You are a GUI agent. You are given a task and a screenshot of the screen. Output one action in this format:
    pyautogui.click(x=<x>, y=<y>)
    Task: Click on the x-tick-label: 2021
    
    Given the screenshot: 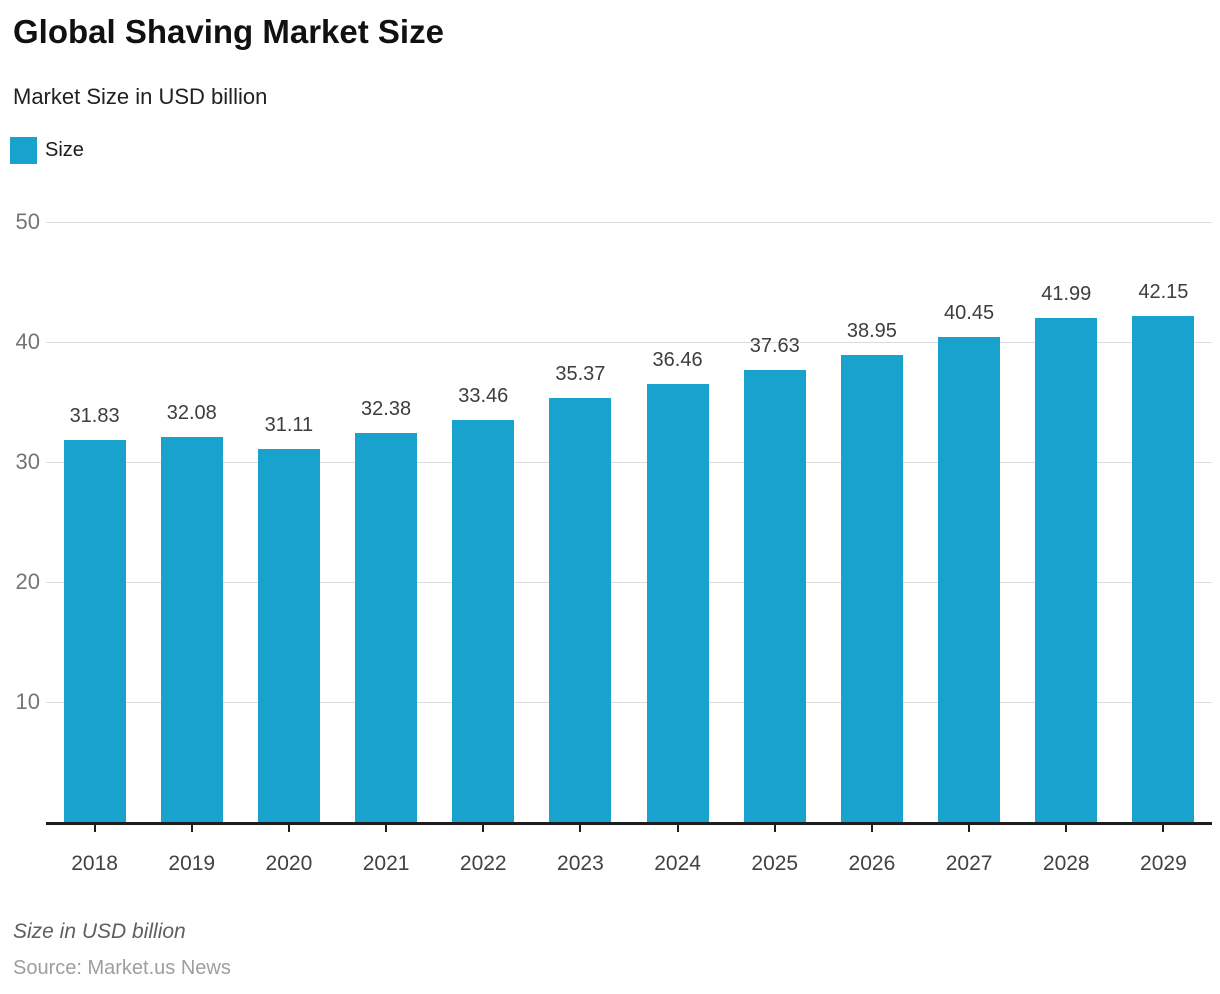 What is the action you would take?
    pyautogui.click(x=386, y=863)
    